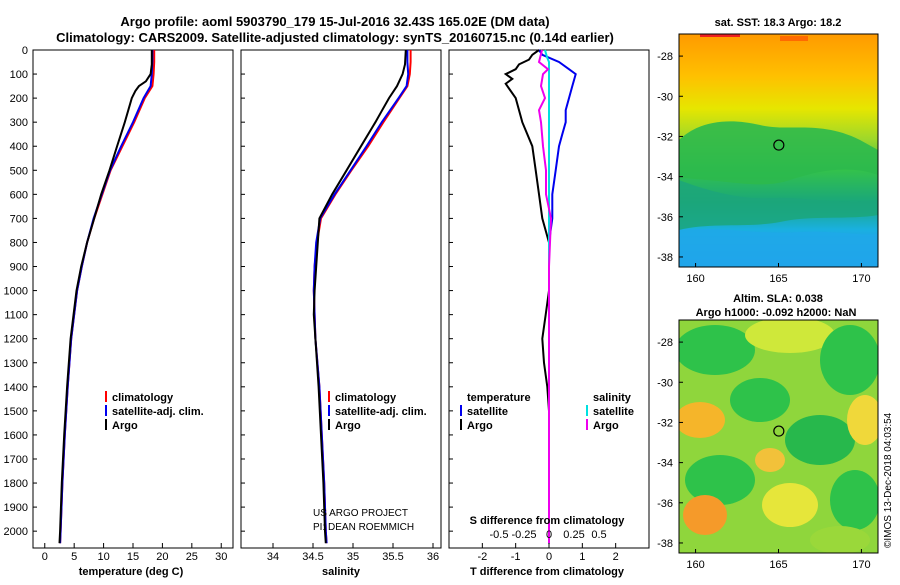 This screenshot has width=900, height=585. I want to click on temperature-x-ticks: 0 5 10 15 20 25 30, so click(134, 553).